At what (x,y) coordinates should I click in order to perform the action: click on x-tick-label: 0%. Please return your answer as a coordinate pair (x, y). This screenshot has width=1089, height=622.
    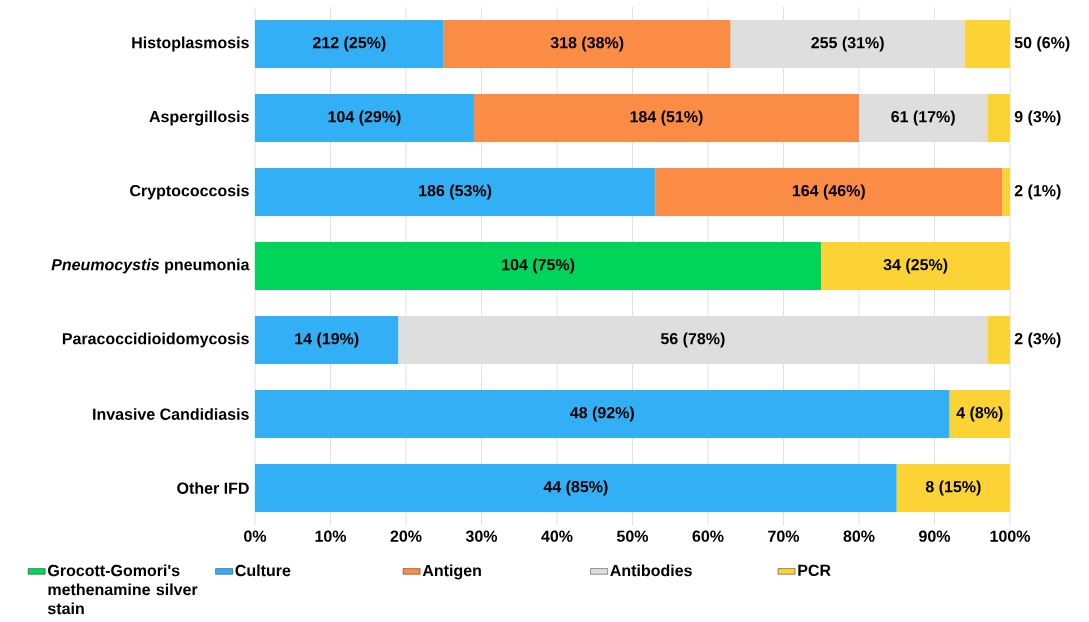
    Looking at the image, I should click on (255, 536).